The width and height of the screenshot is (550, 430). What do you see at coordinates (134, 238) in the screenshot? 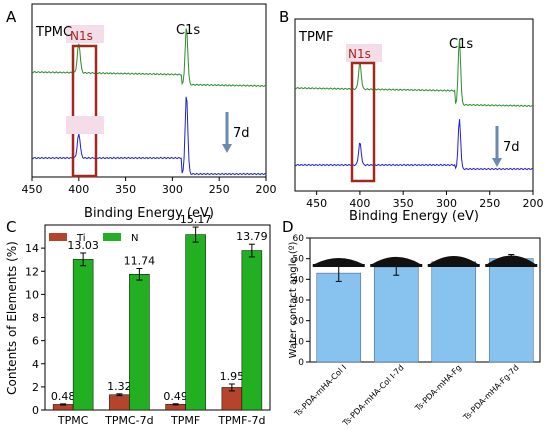
I see `legend-label-n: N` at bounding box center [134, 238].